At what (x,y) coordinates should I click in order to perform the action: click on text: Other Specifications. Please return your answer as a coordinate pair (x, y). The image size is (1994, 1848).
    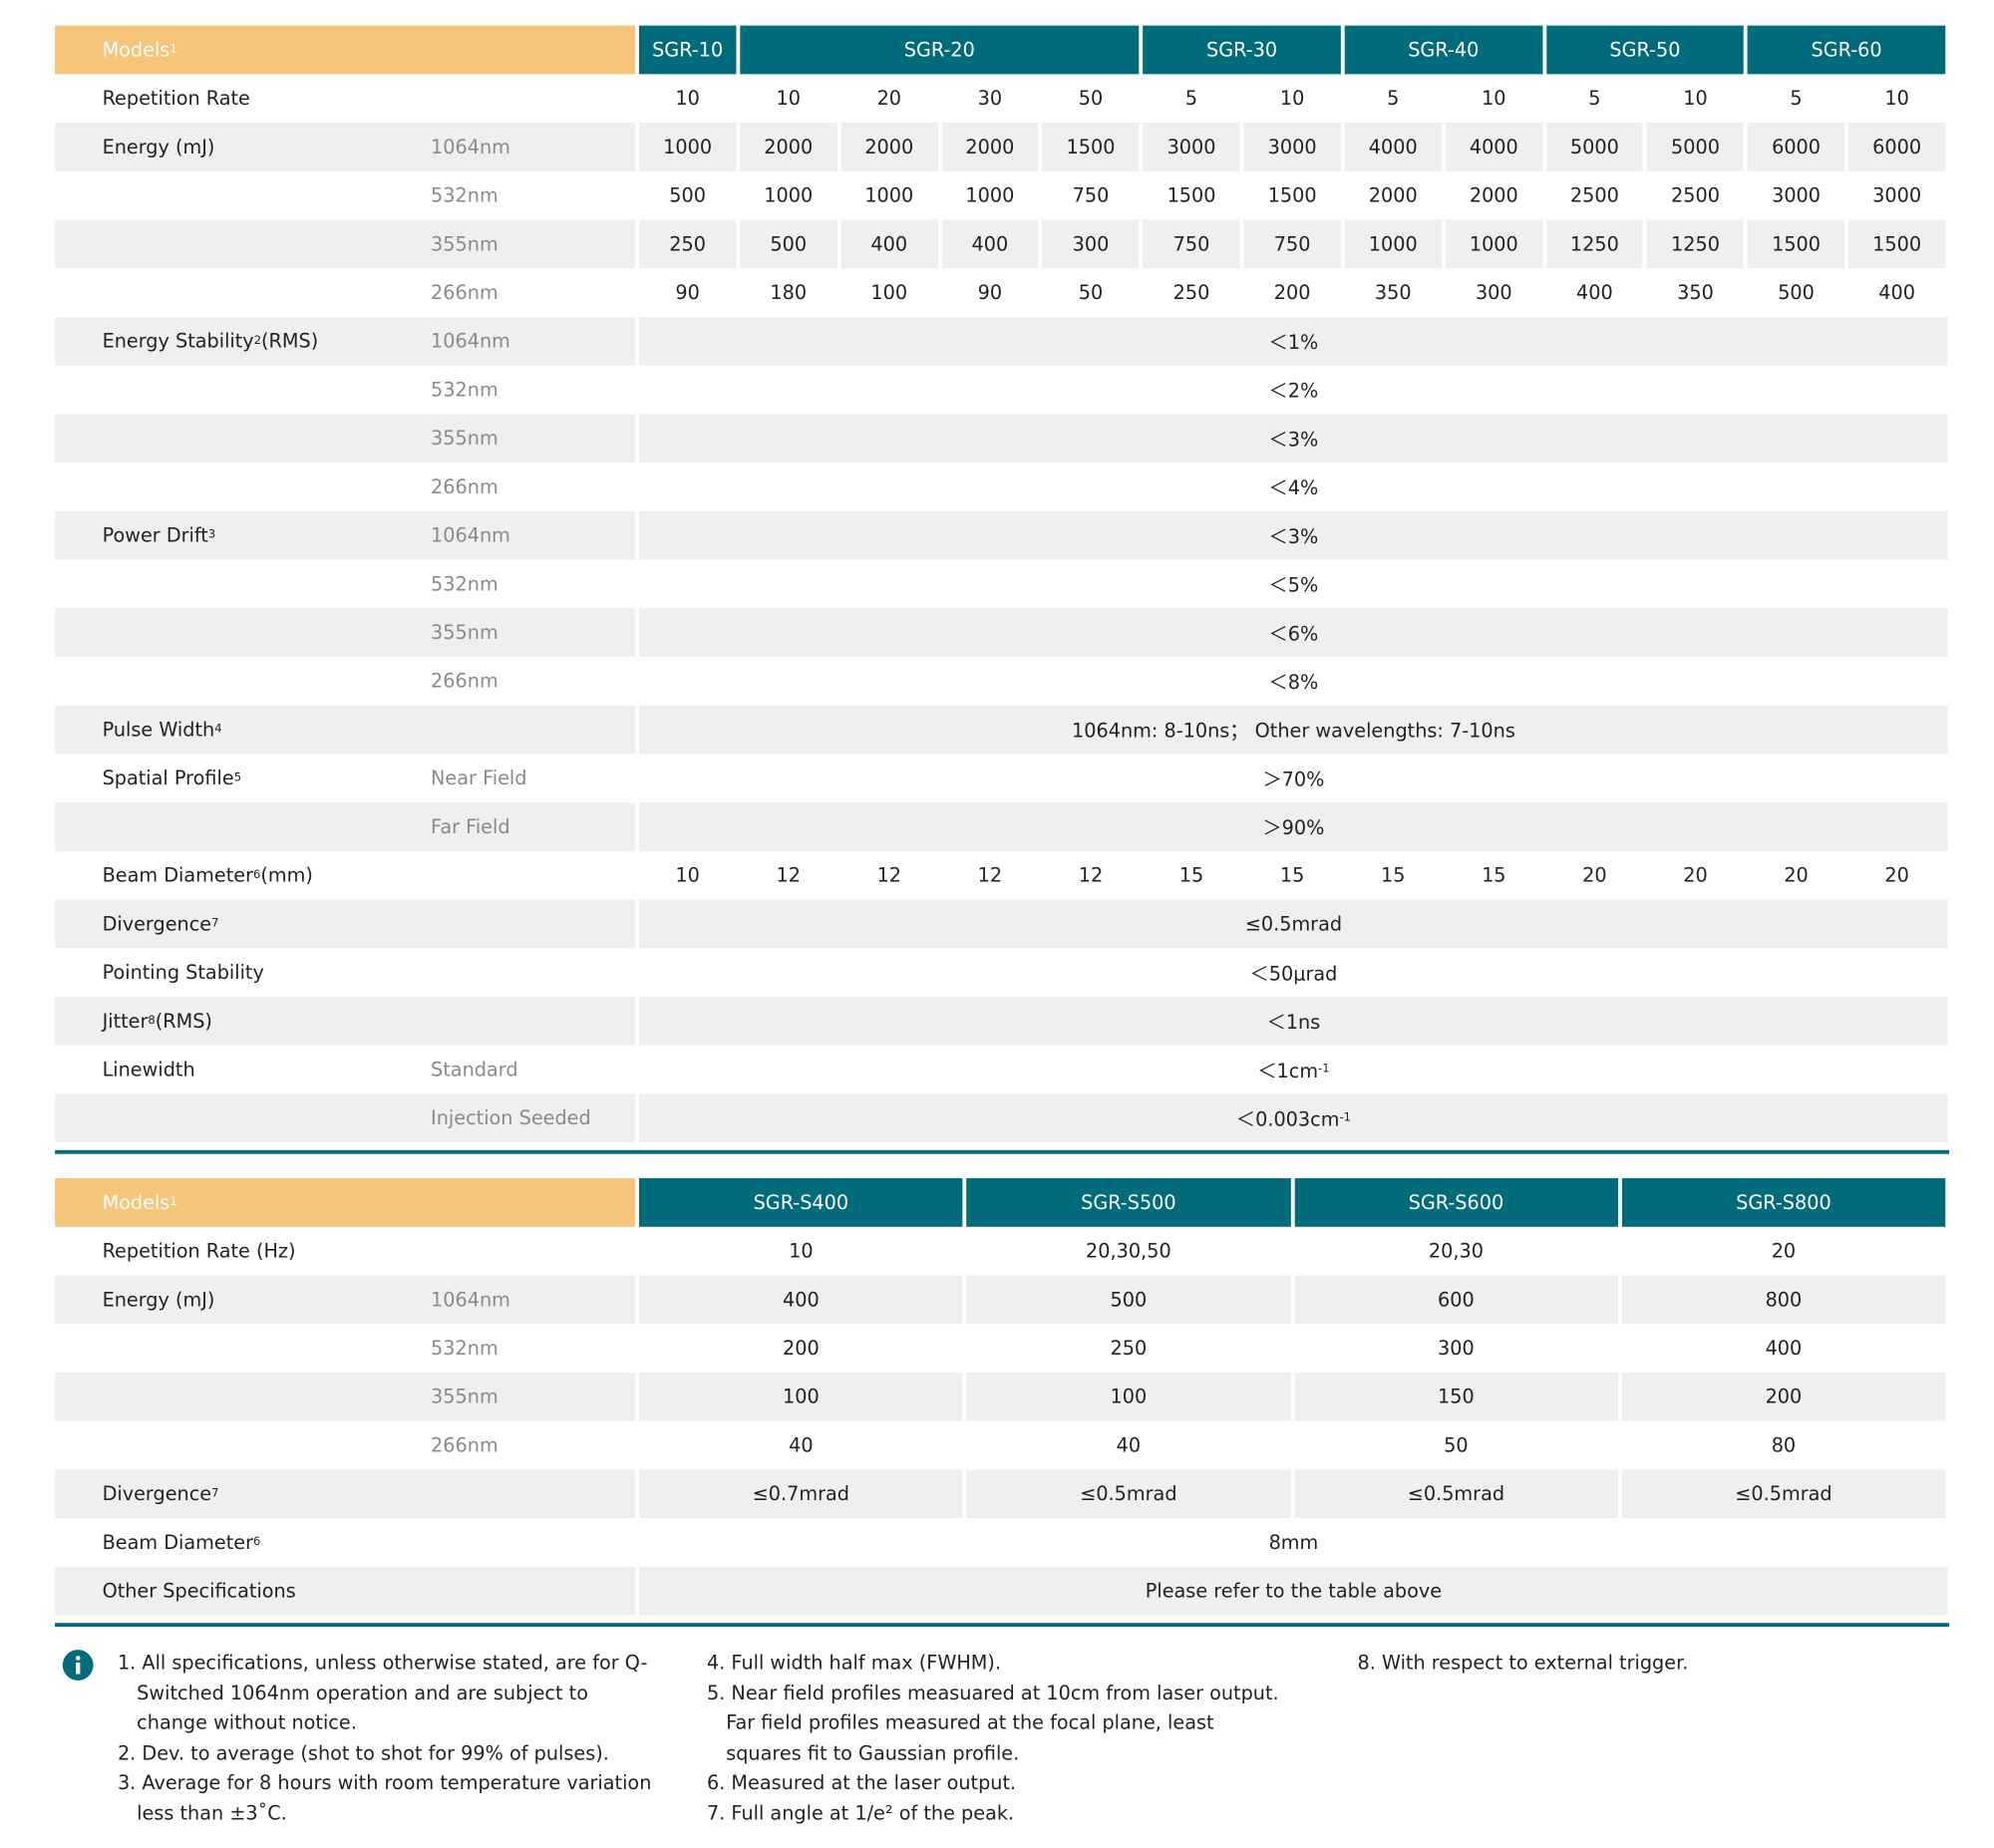
    Looking at the image, I should click on (199, 1591).